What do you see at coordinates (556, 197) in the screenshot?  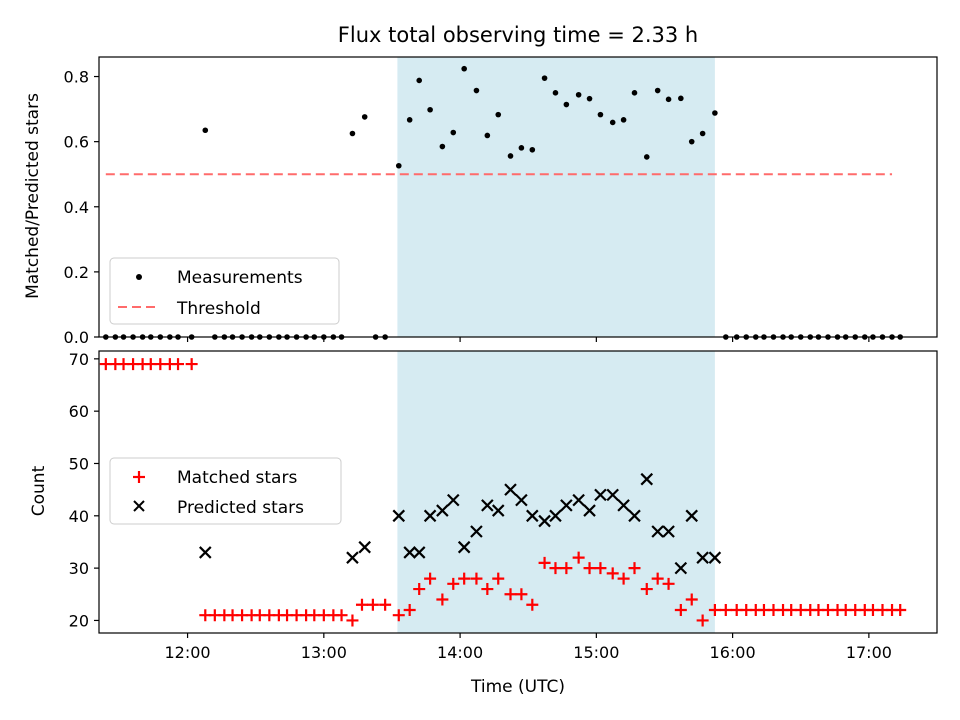 I see `observing-span-top` at bounding box center [556, 197].